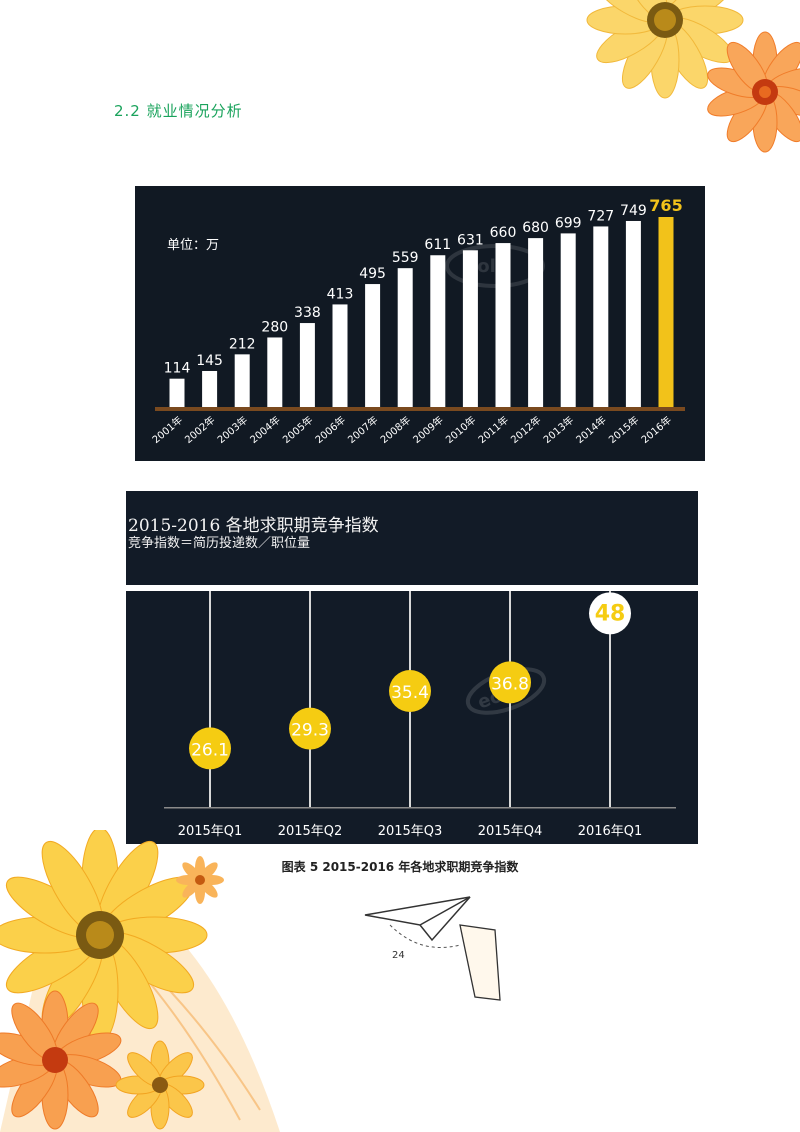 The image size is (800, 1132). I want to click on bar-value-label: 280, so click(274, 327).